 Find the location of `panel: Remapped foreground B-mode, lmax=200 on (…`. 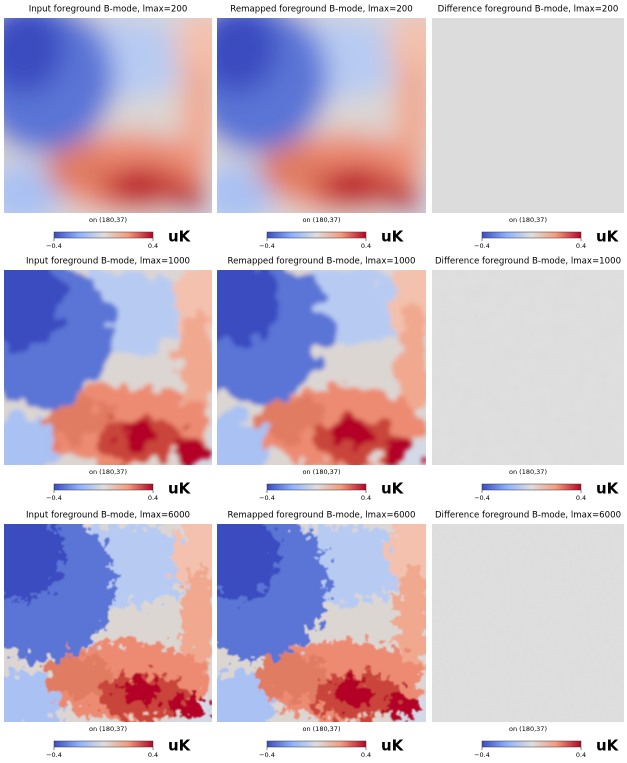

panel: Remapped foreground B-mode, lmax=200 on (… is located at coordinates (321, 127).